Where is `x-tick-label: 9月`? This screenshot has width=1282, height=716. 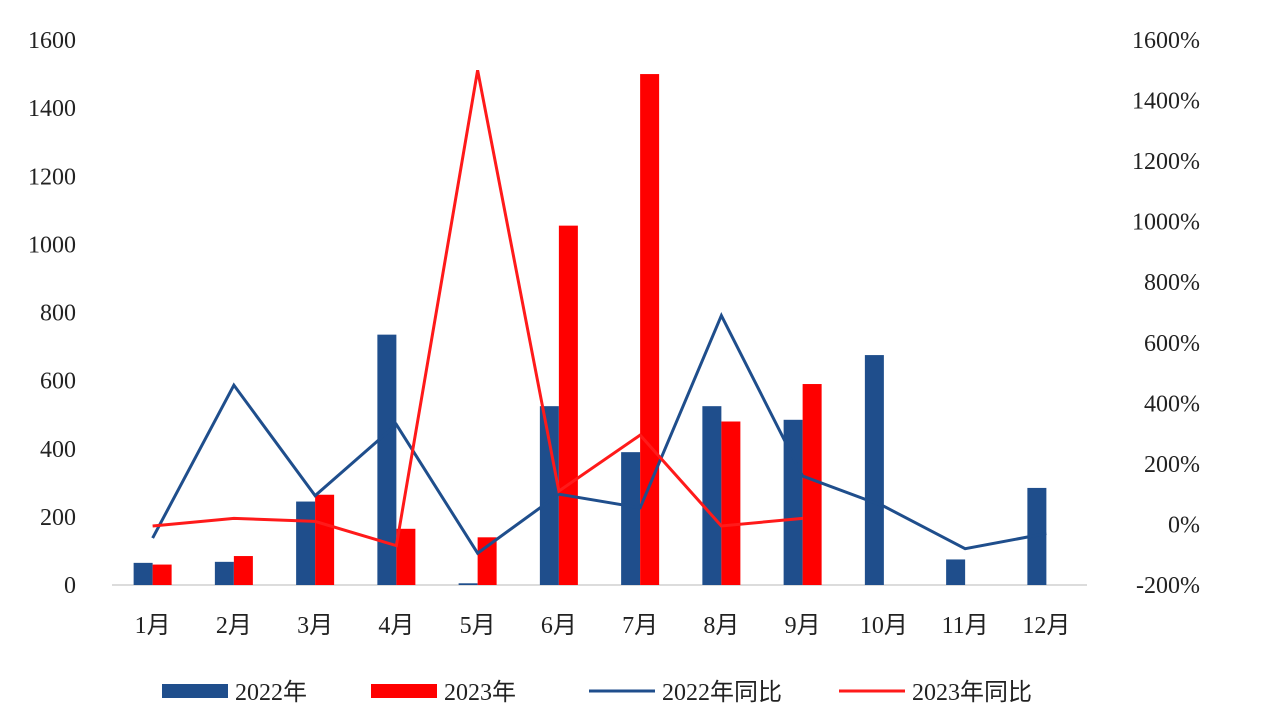 x-tick-label: 9月 is located at coordinates (803, 626).